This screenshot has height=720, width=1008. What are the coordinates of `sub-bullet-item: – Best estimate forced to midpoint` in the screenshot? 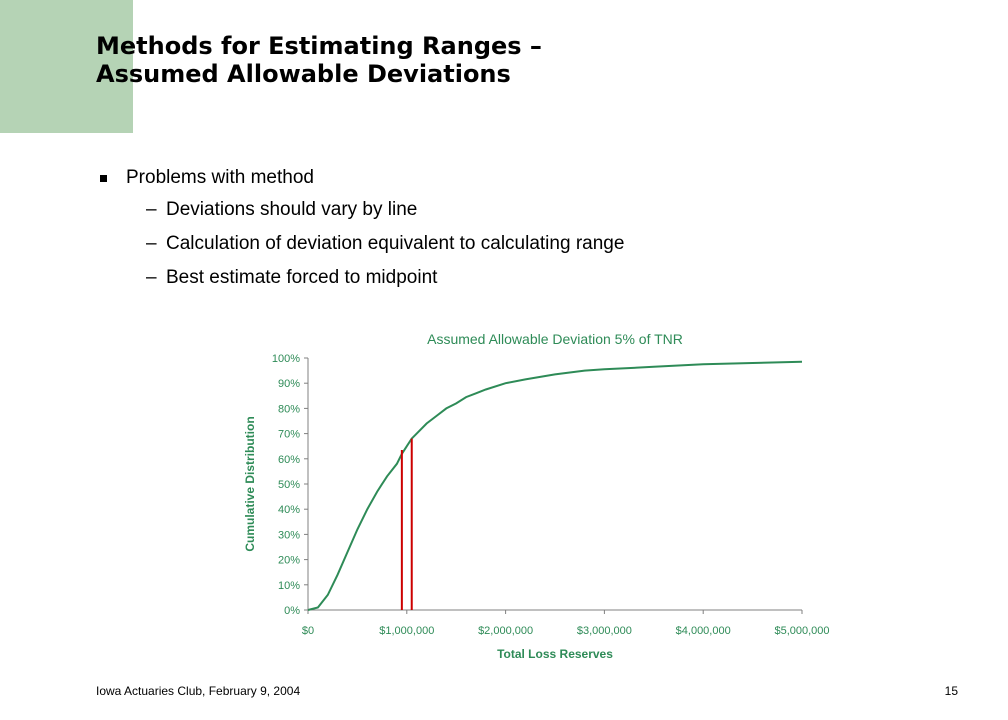 It's located at (506, 278).